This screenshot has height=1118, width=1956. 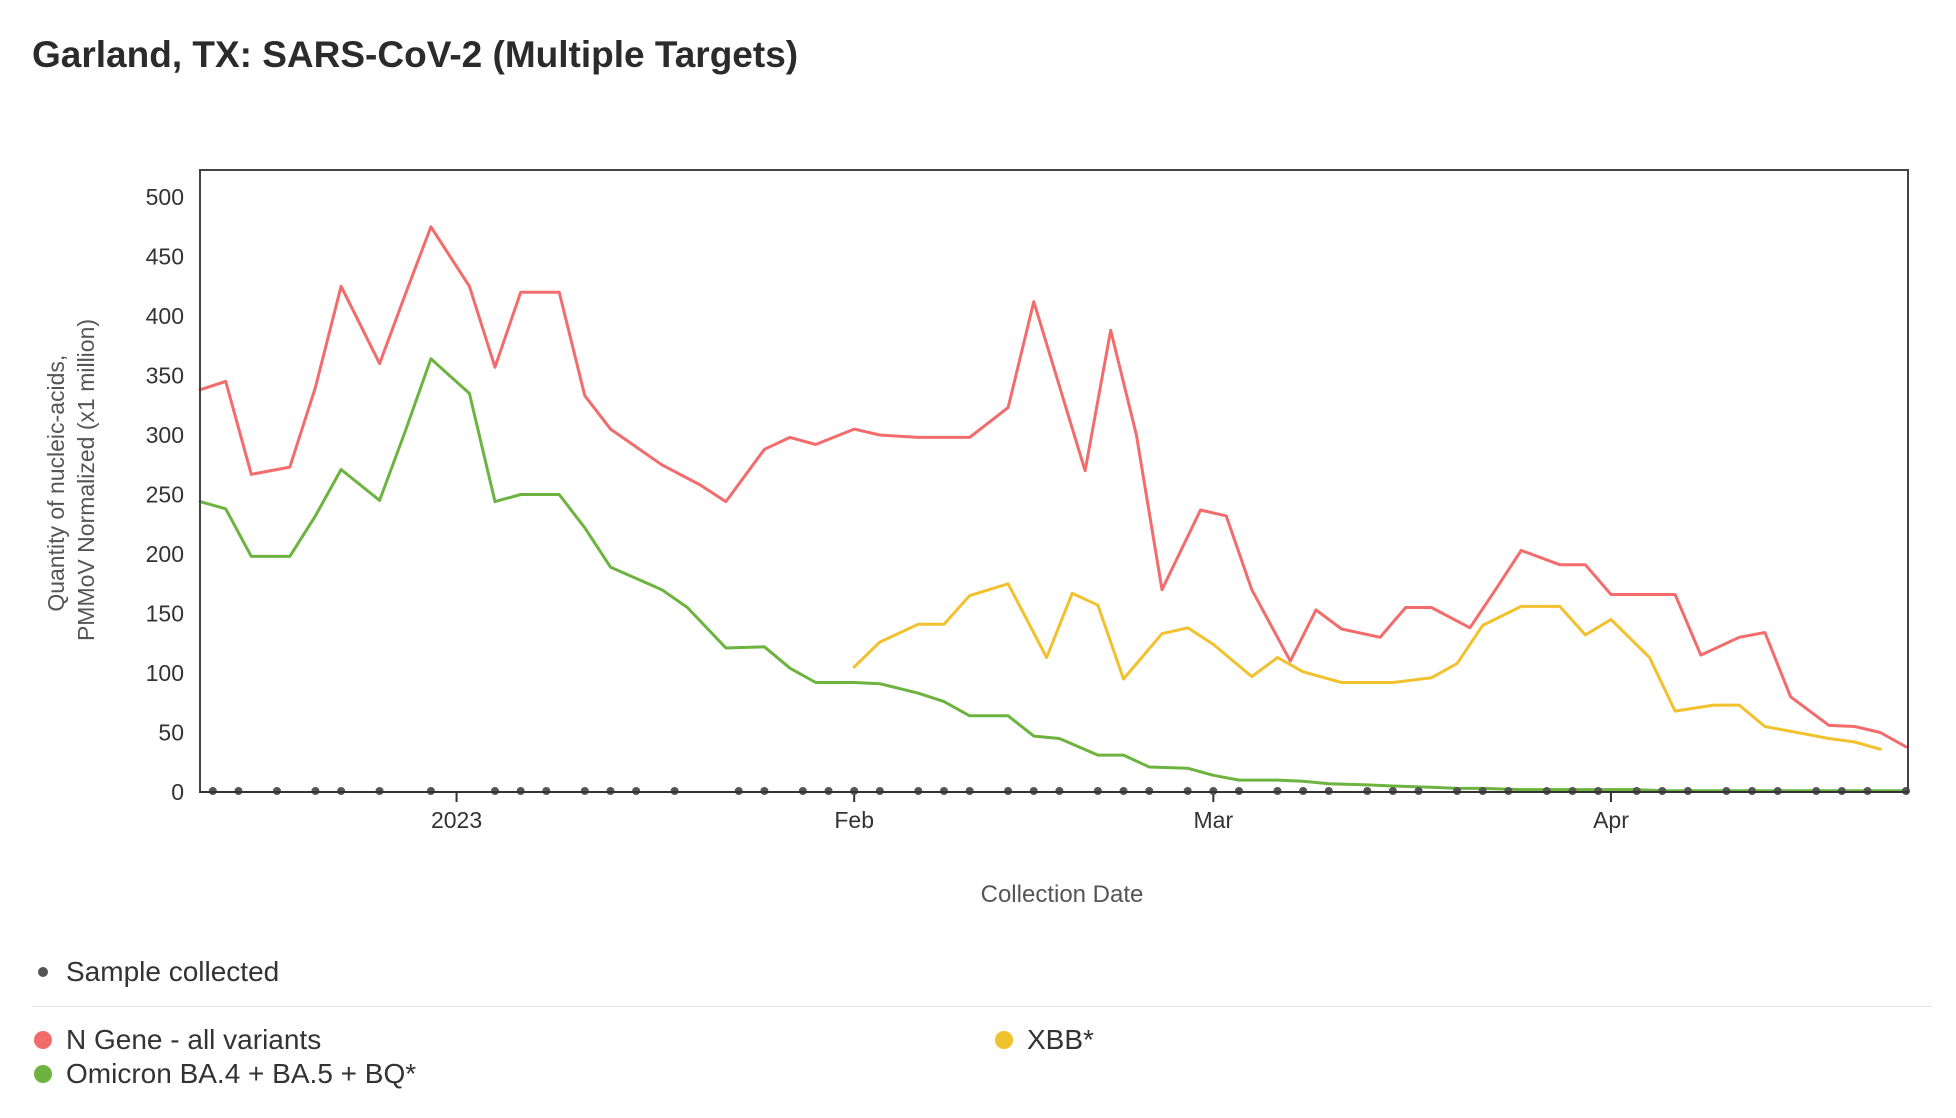 What do you see at coordinates (194, 1039) in the screenshot?
I see `legend-item-label: N Gene - all variants` at bounding box center [194, 1039].